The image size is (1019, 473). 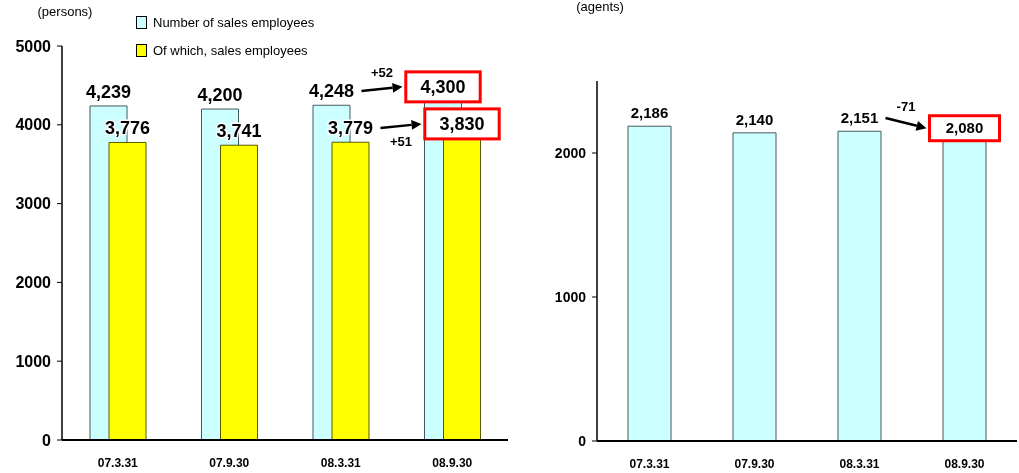 I want to click on data-label: 2,186, so click(x=649, y=113).